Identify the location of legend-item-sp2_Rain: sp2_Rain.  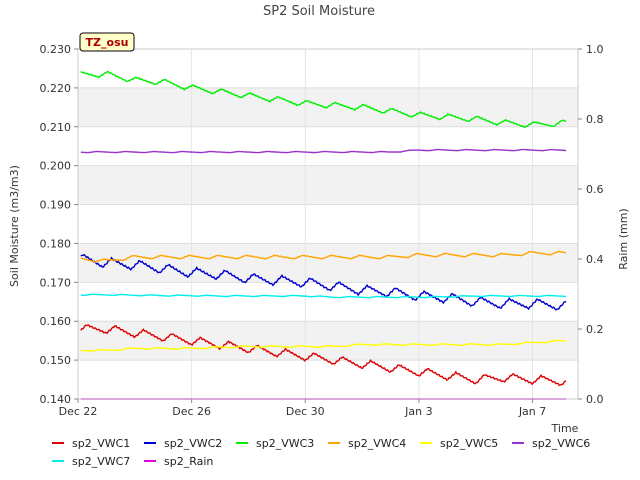
(178, 461).